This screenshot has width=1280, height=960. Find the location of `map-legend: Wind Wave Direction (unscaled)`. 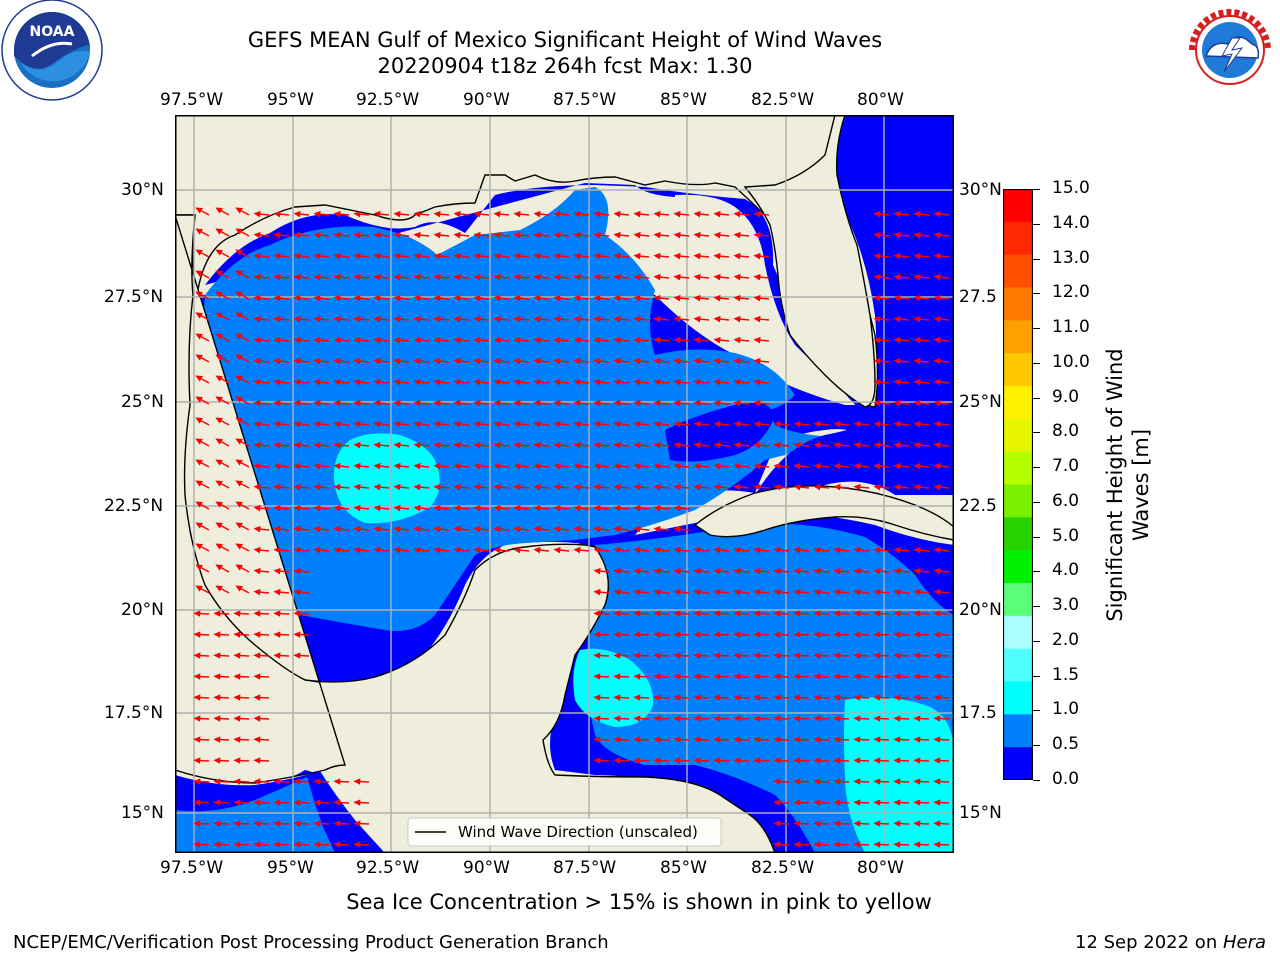

map-legend: Wind Wave Direction (unscaled) is located at coordinates (564, 832).